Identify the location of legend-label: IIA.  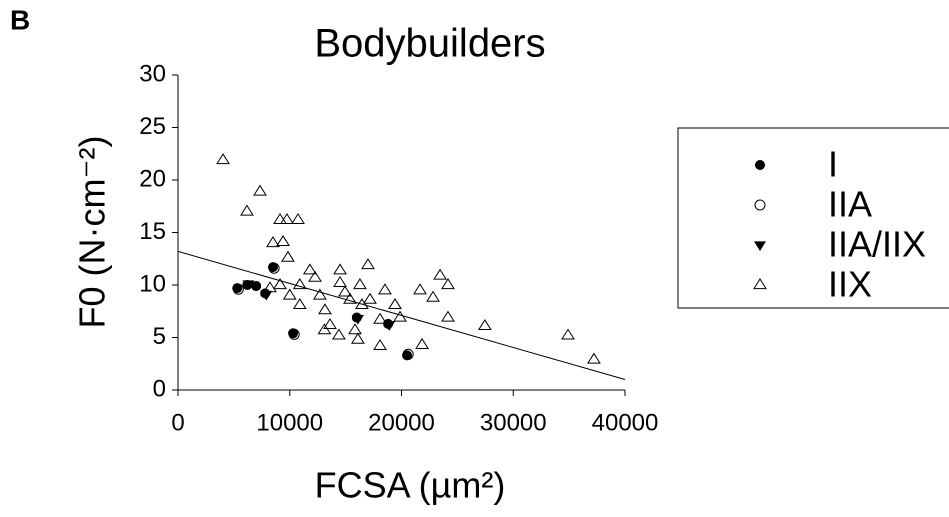
(850, 204).